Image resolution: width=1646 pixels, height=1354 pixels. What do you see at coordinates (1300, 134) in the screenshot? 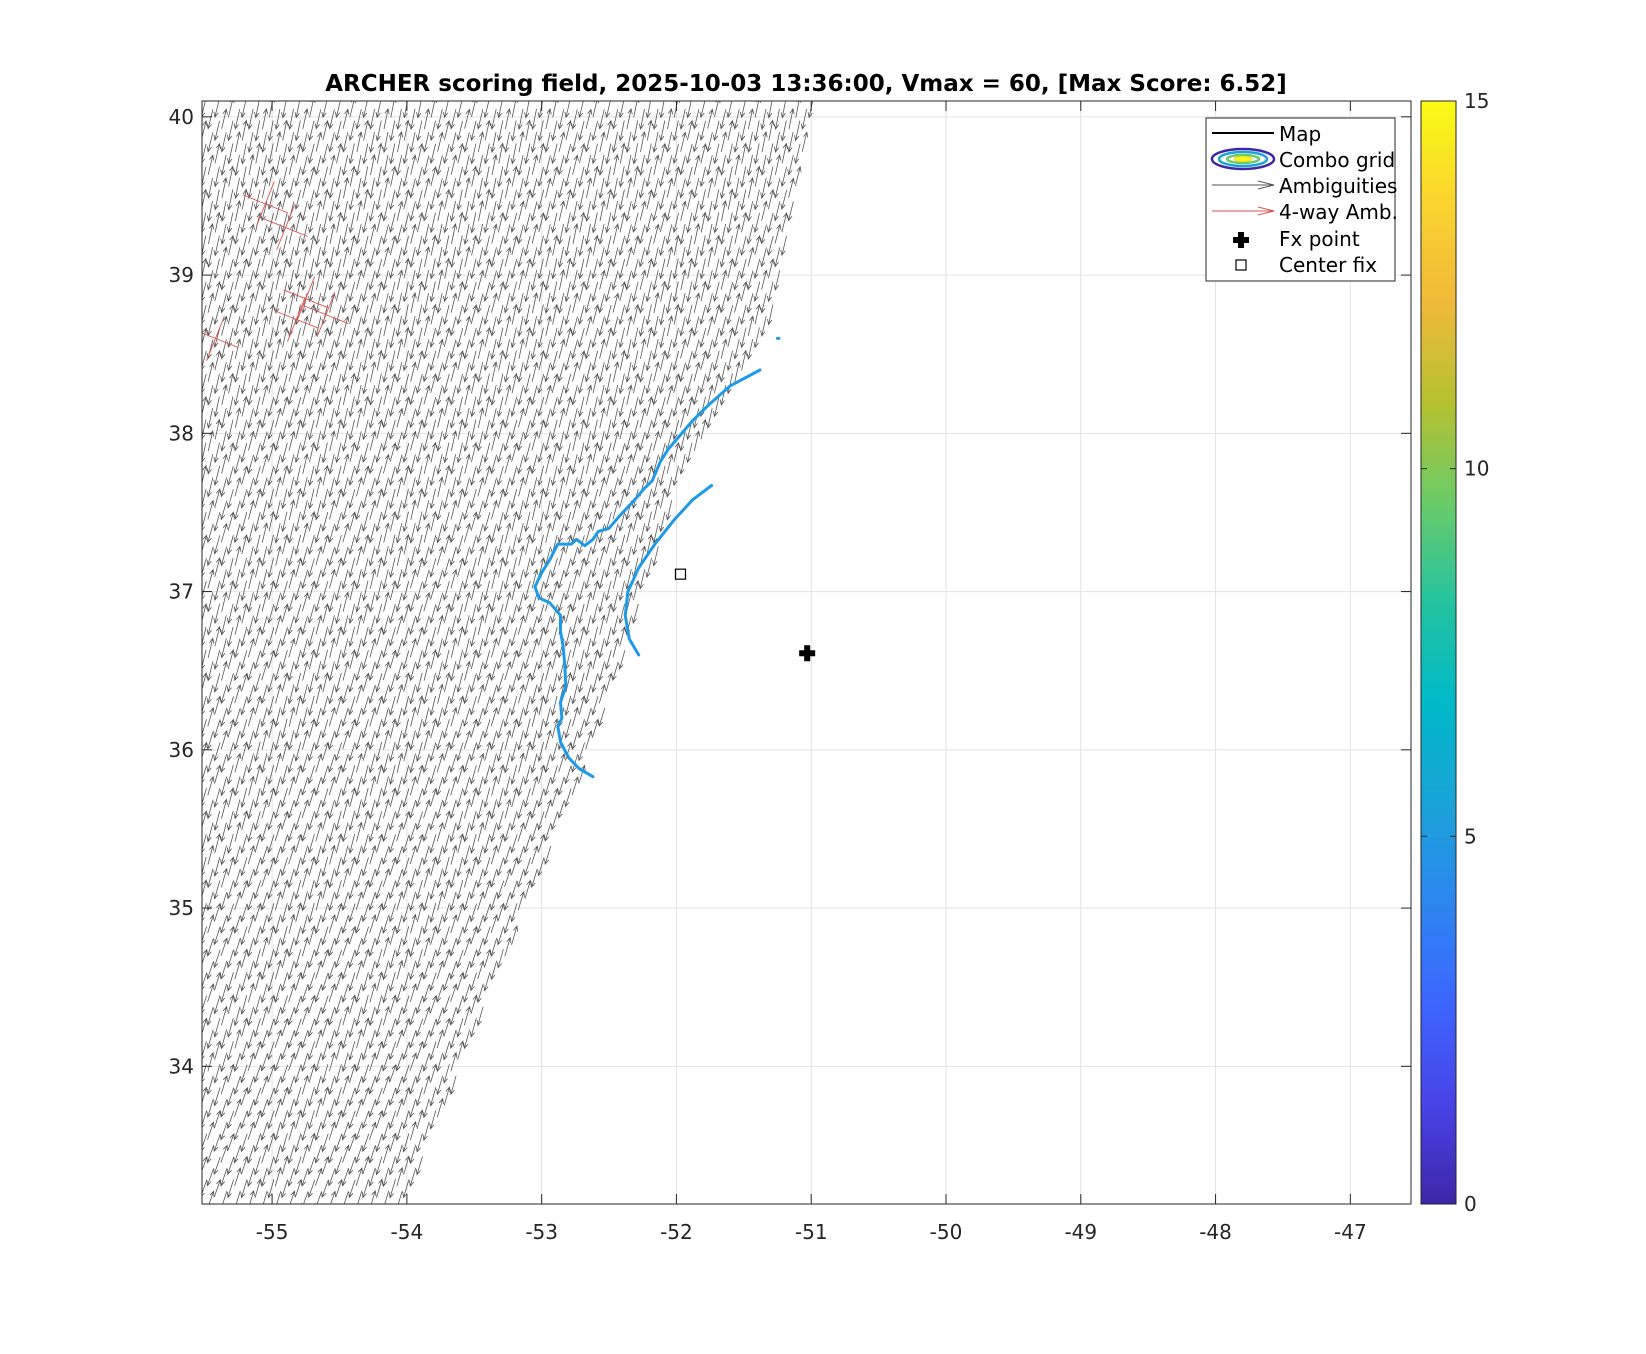
I see `legend-map-label: Map` at bounding box center [1300, 134].